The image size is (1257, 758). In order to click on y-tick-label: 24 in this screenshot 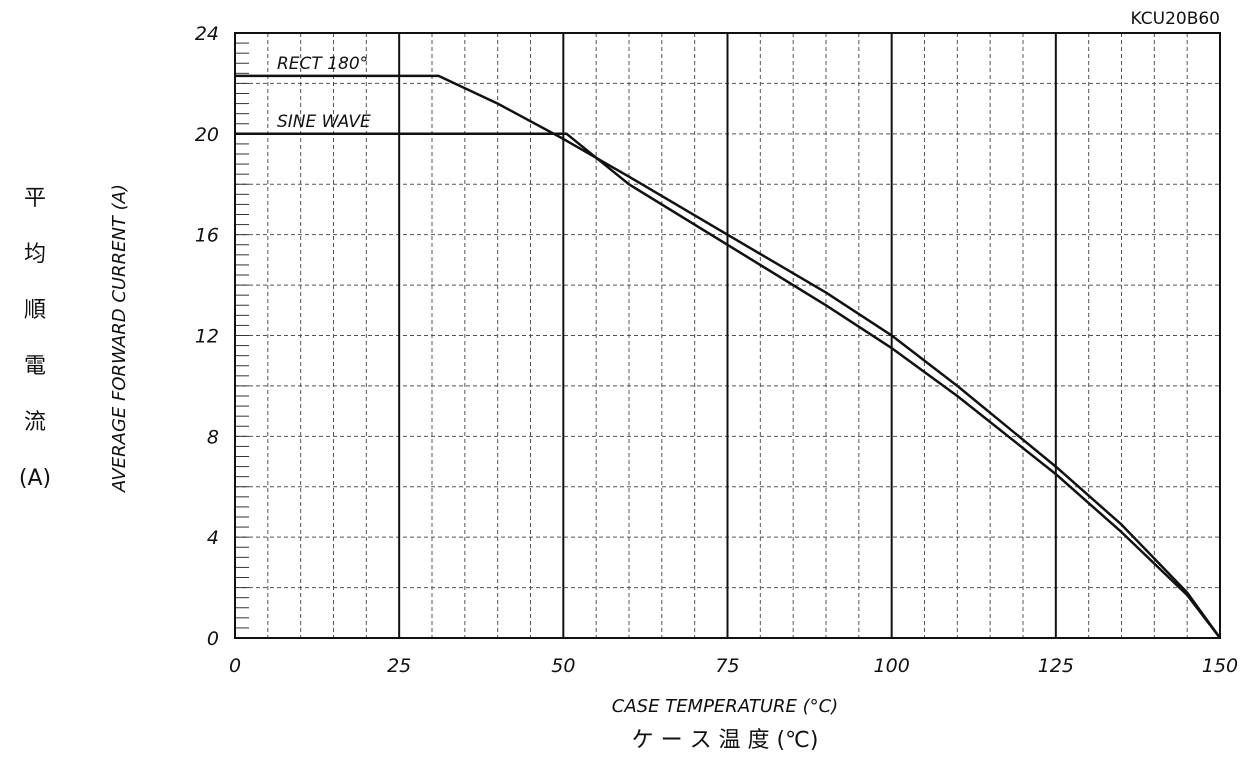, I will do `click(207, 34)`.